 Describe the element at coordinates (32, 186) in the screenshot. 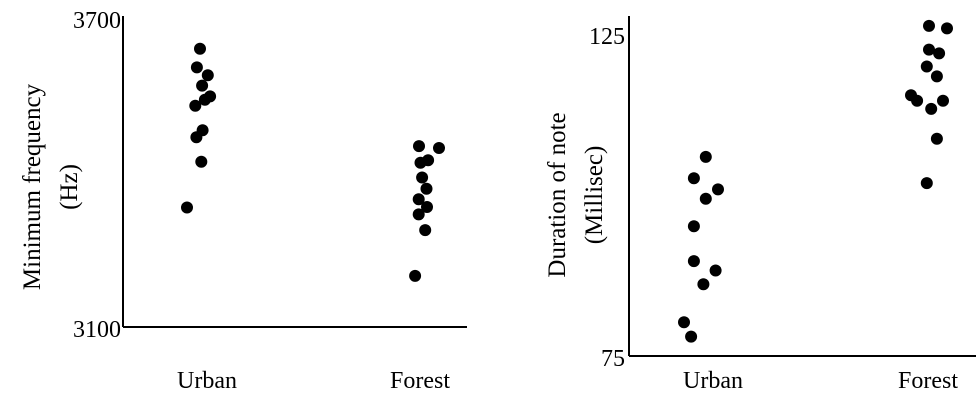

I see `y-axis-label-line1: Minimum frequency` at that location.